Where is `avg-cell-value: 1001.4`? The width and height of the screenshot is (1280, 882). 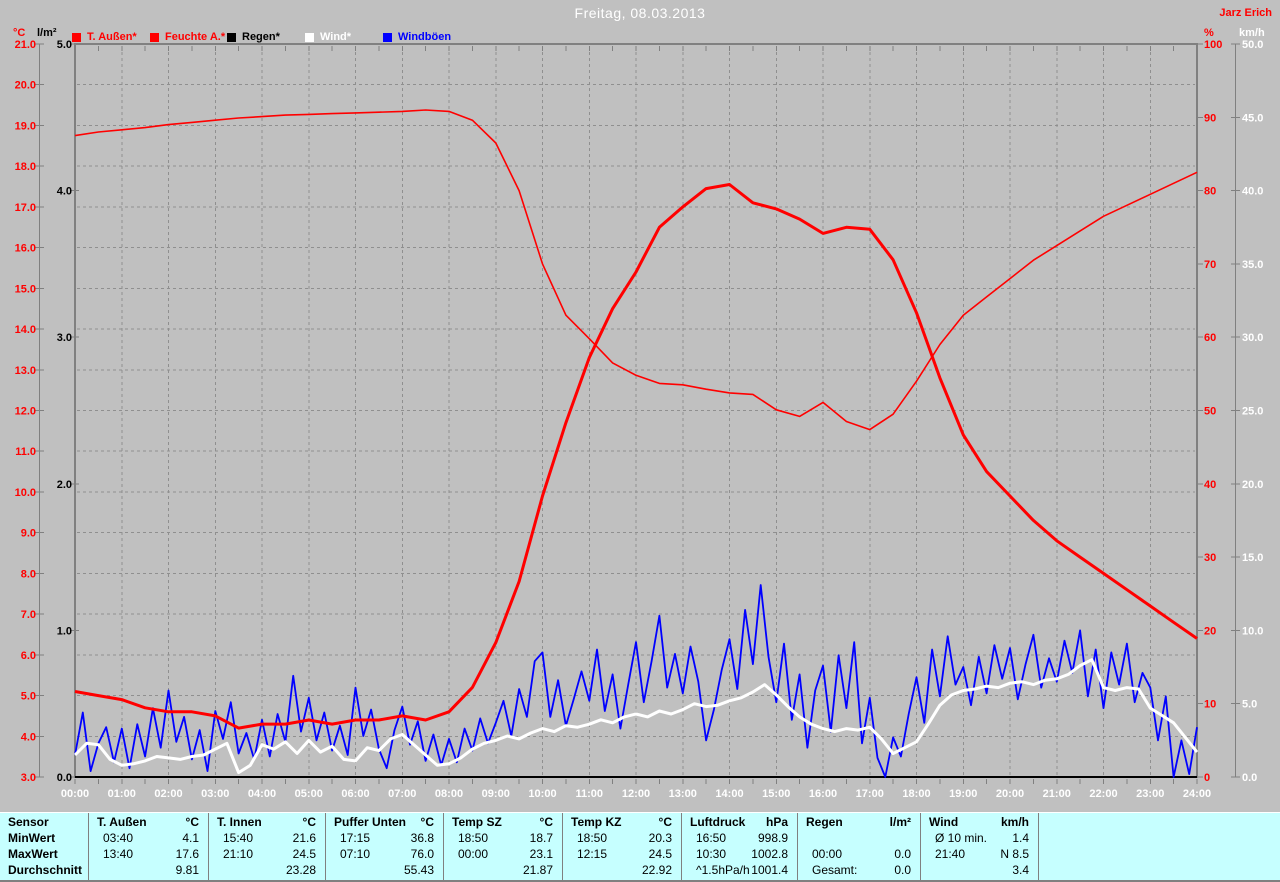 avg-cell-value: 1001.4 is located at coordinates (769, 870).